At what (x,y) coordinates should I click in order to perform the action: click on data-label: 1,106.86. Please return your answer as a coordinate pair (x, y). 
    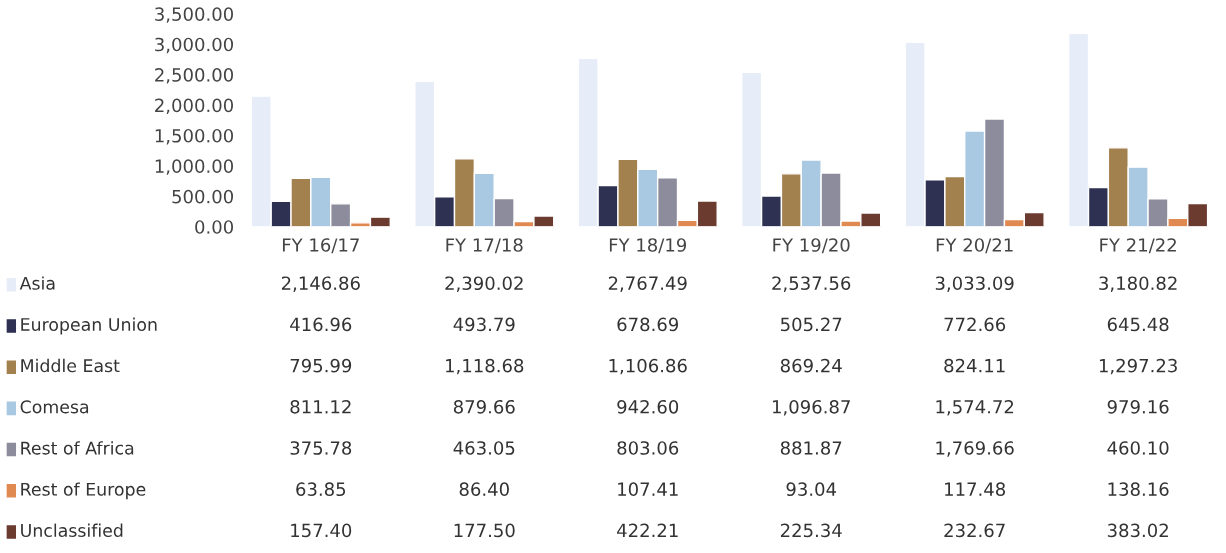
    Looking at the image, I should click on (648, 366).